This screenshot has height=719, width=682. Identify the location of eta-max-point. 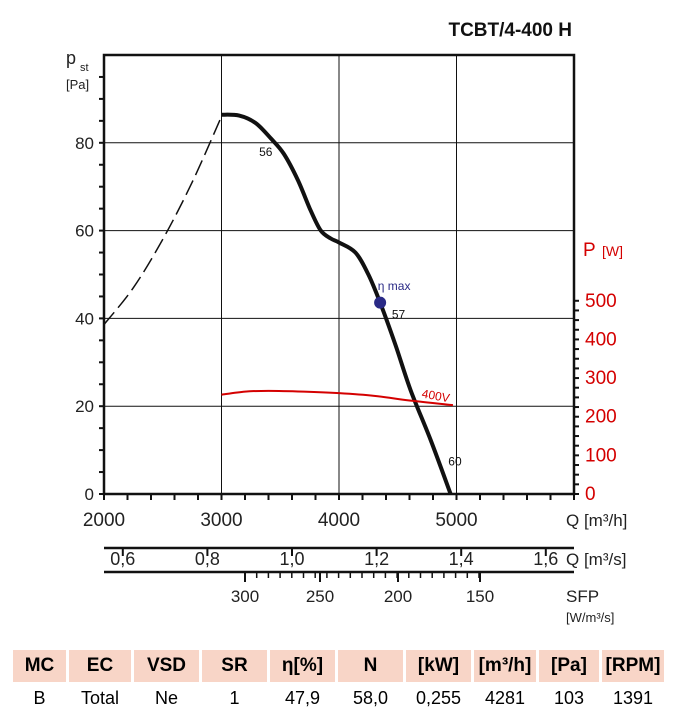
(380, 302).